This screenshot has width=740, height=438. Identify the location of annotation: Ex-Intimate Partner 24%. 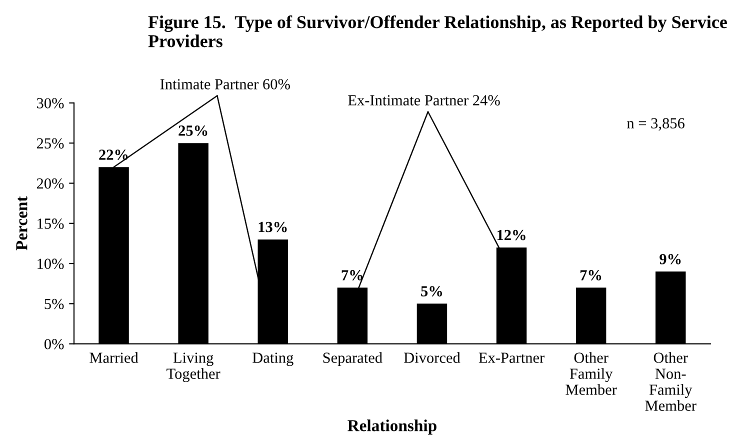
(424, 100).